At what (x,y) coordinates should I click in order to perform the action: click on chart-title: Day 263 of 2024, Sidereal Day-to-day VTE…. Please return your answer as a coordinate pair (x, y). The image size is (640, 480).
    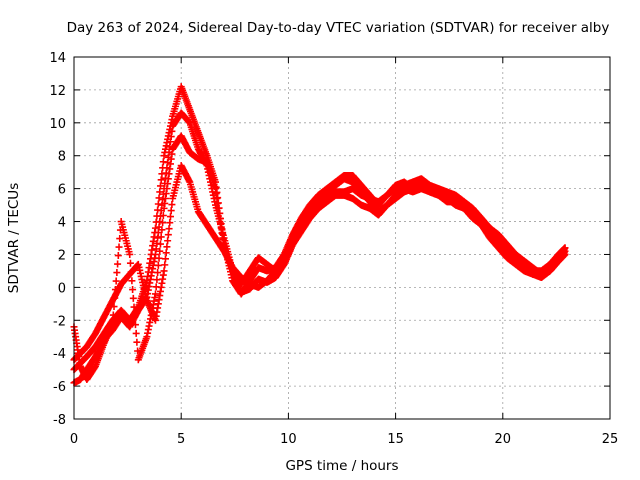
    Looking at the image, I should click on (338, 28).